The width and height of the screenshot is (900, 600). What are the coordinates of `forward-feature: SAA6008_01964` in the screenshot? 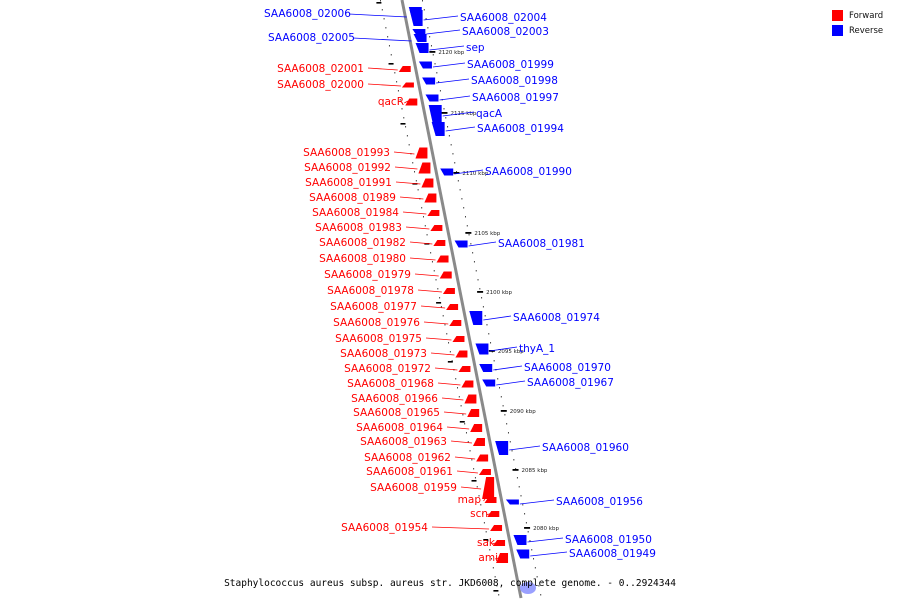 It's located at (419, 428).